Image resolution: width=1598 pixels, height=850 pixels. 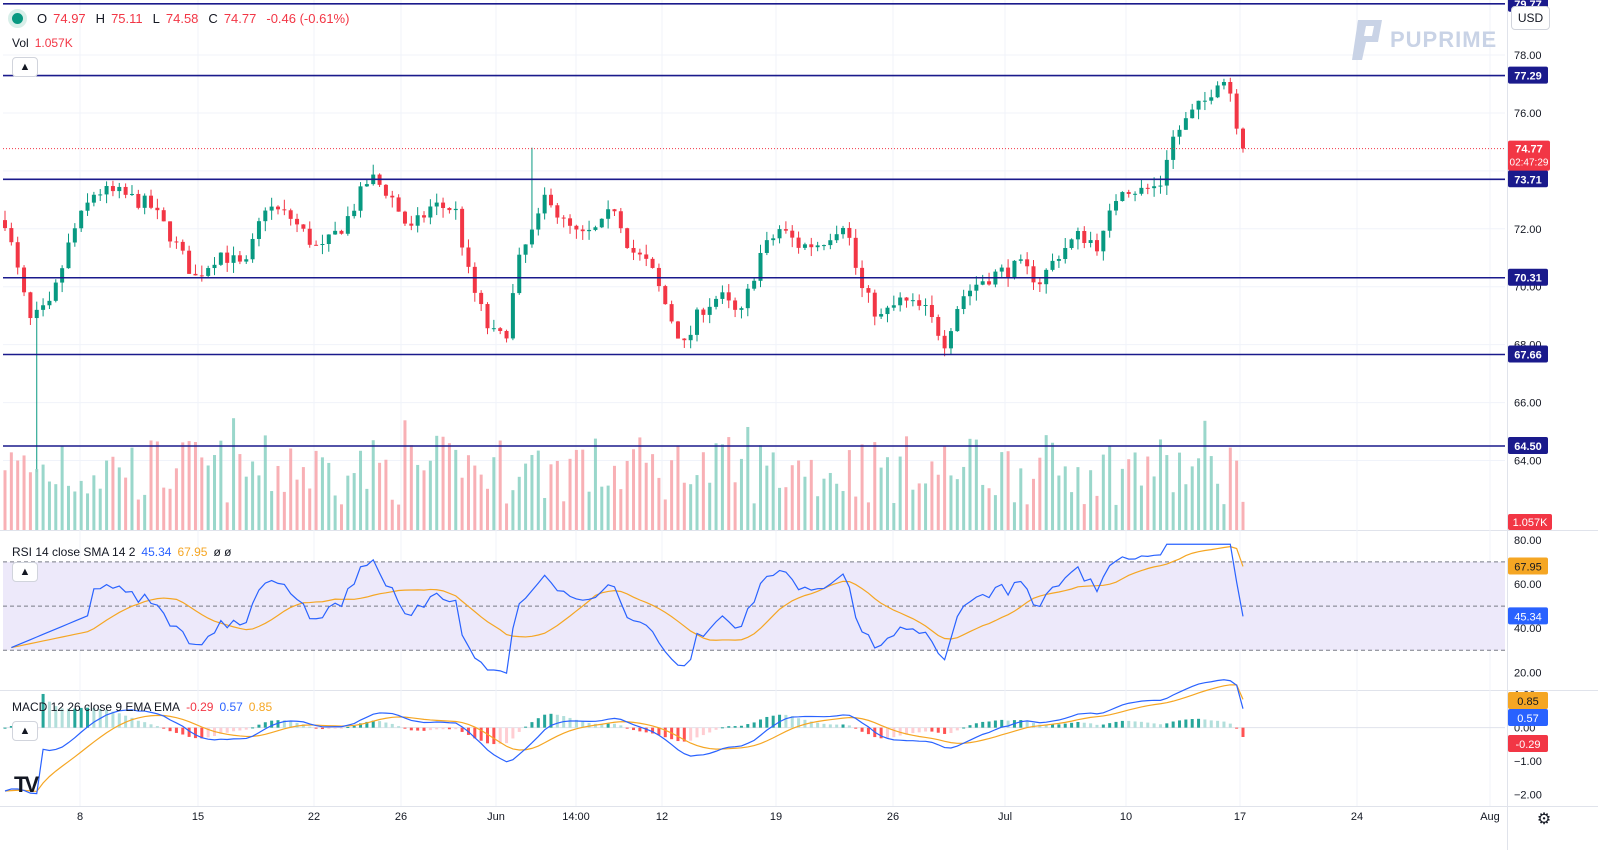 I want to click on chevron-up-icon: ▲, so click(x=25, y=67).